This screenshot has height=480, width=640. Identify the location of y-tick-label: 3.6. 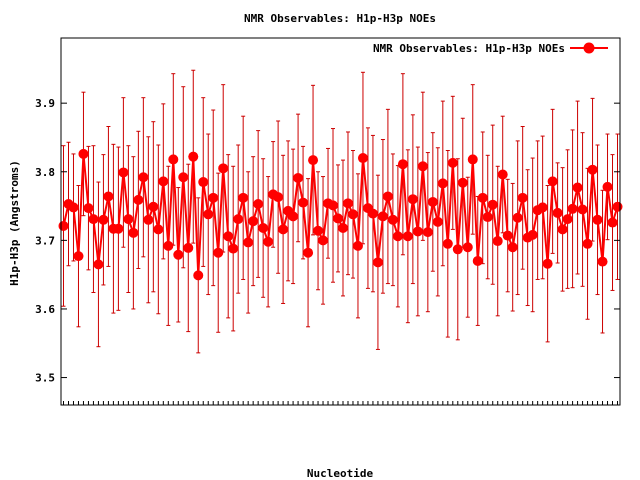
(45, 309).